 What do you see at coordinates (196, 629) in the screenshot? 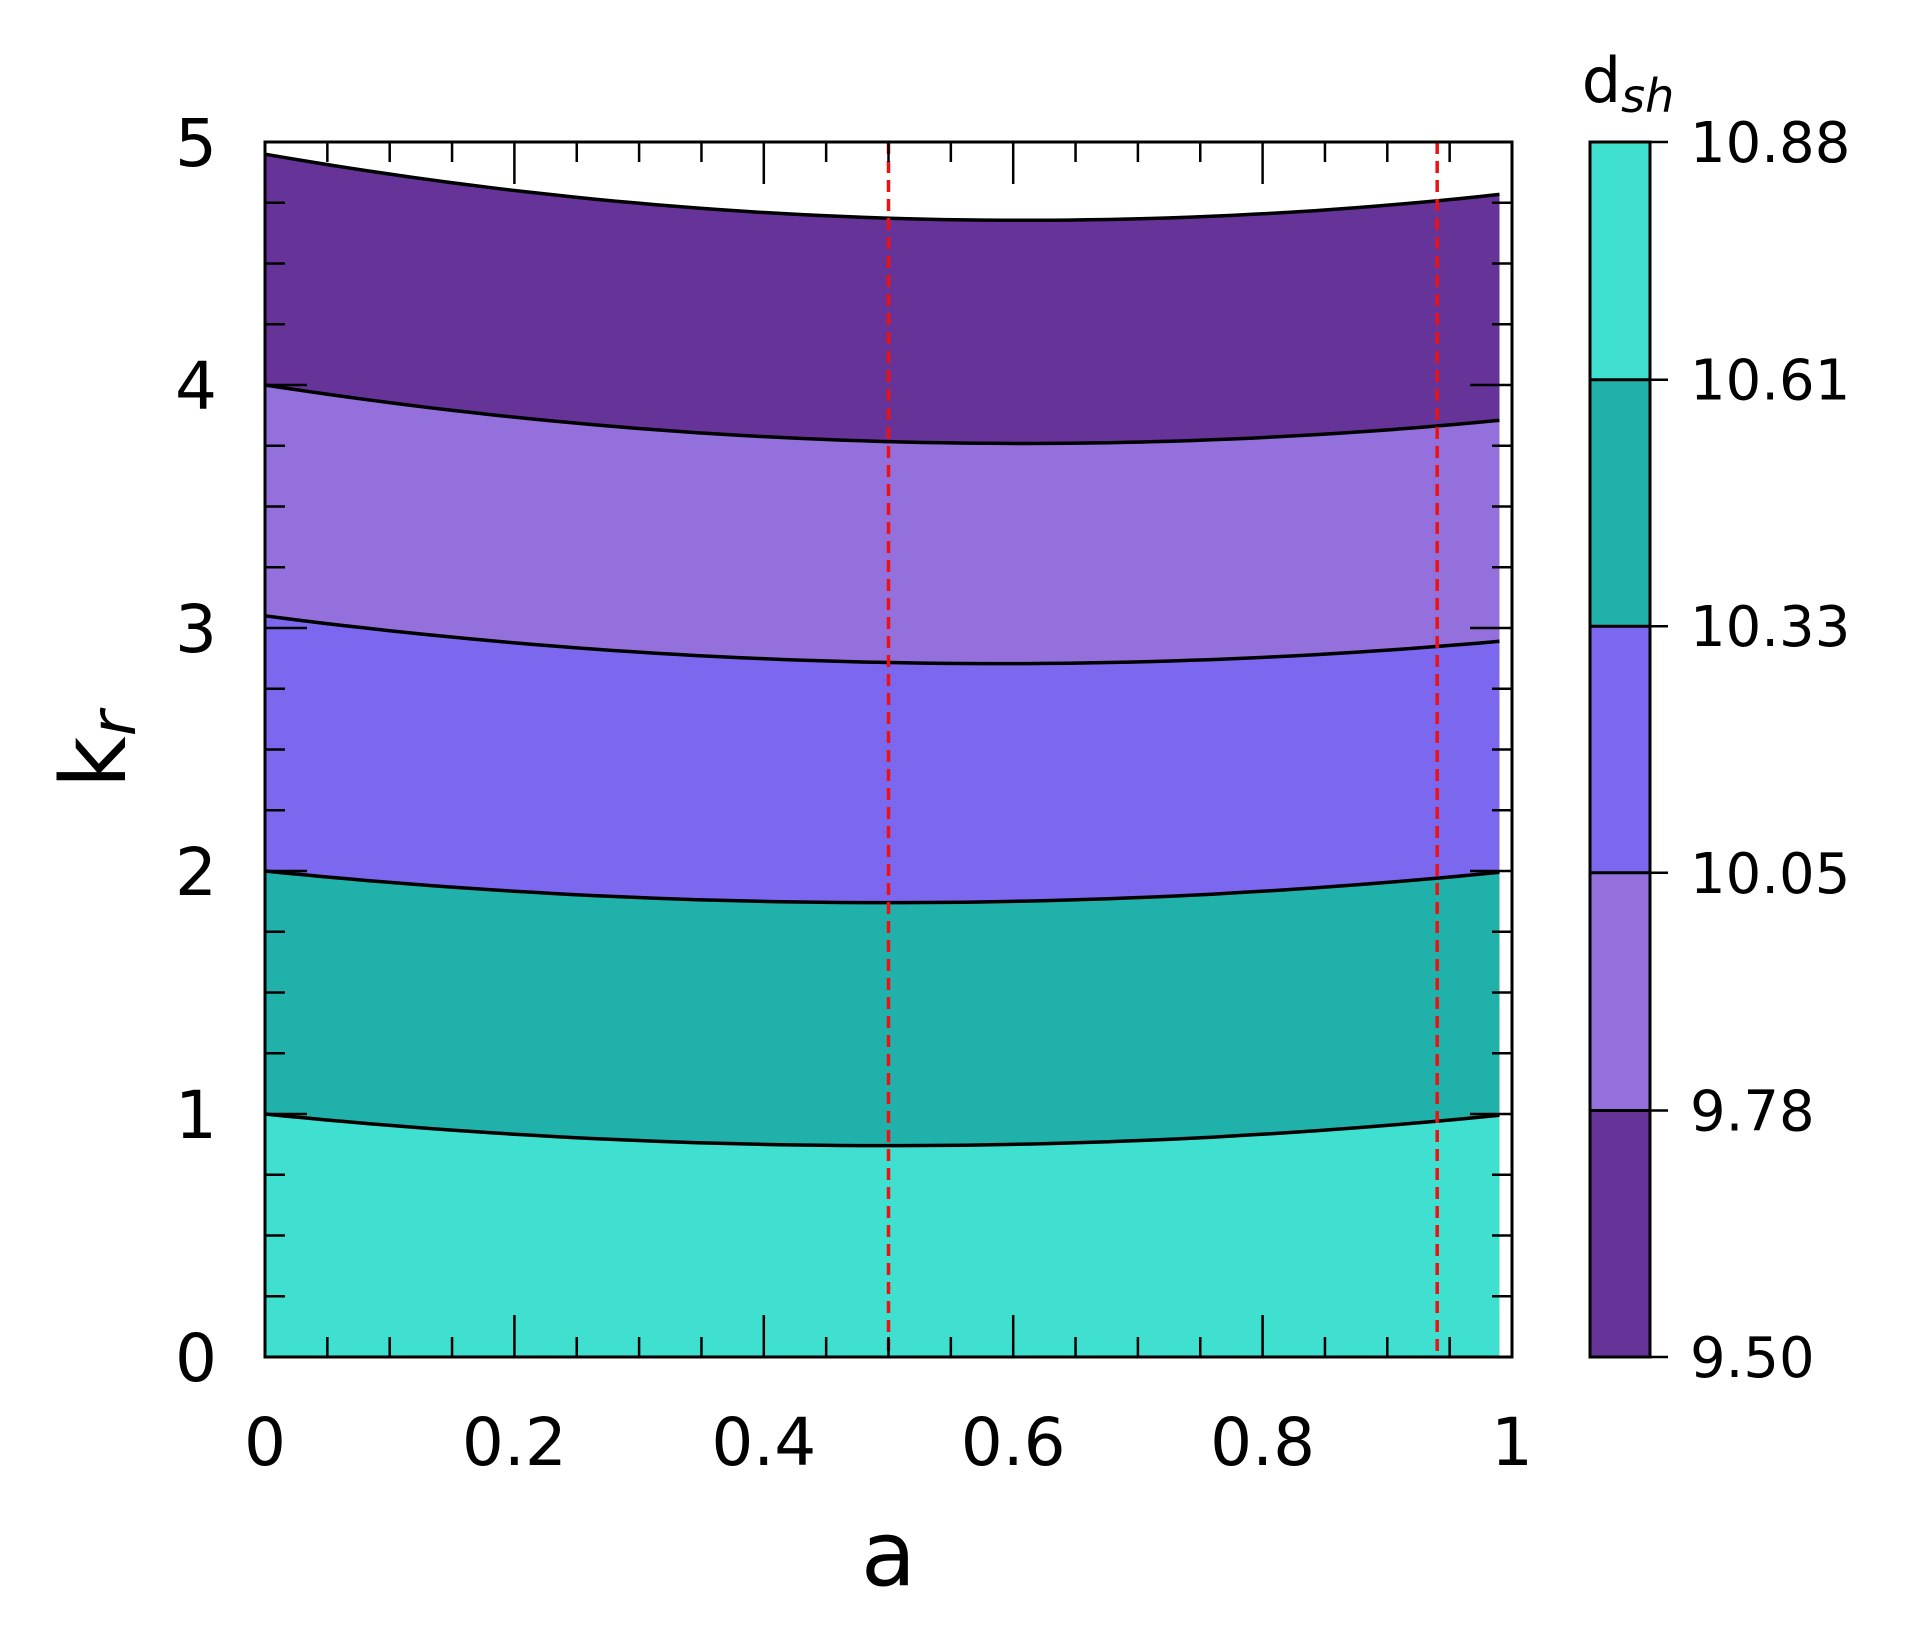
I see `y-tick-label: 3` at bounding box center [196, 629].